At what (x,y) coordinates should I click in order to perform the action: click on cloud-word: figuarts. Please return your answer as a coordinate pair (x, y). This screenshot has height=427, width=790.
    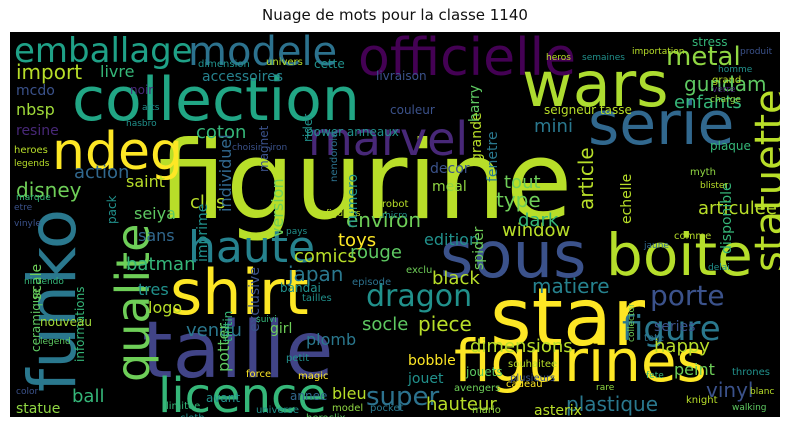
    Looking at the image, I should click on (343, 214).